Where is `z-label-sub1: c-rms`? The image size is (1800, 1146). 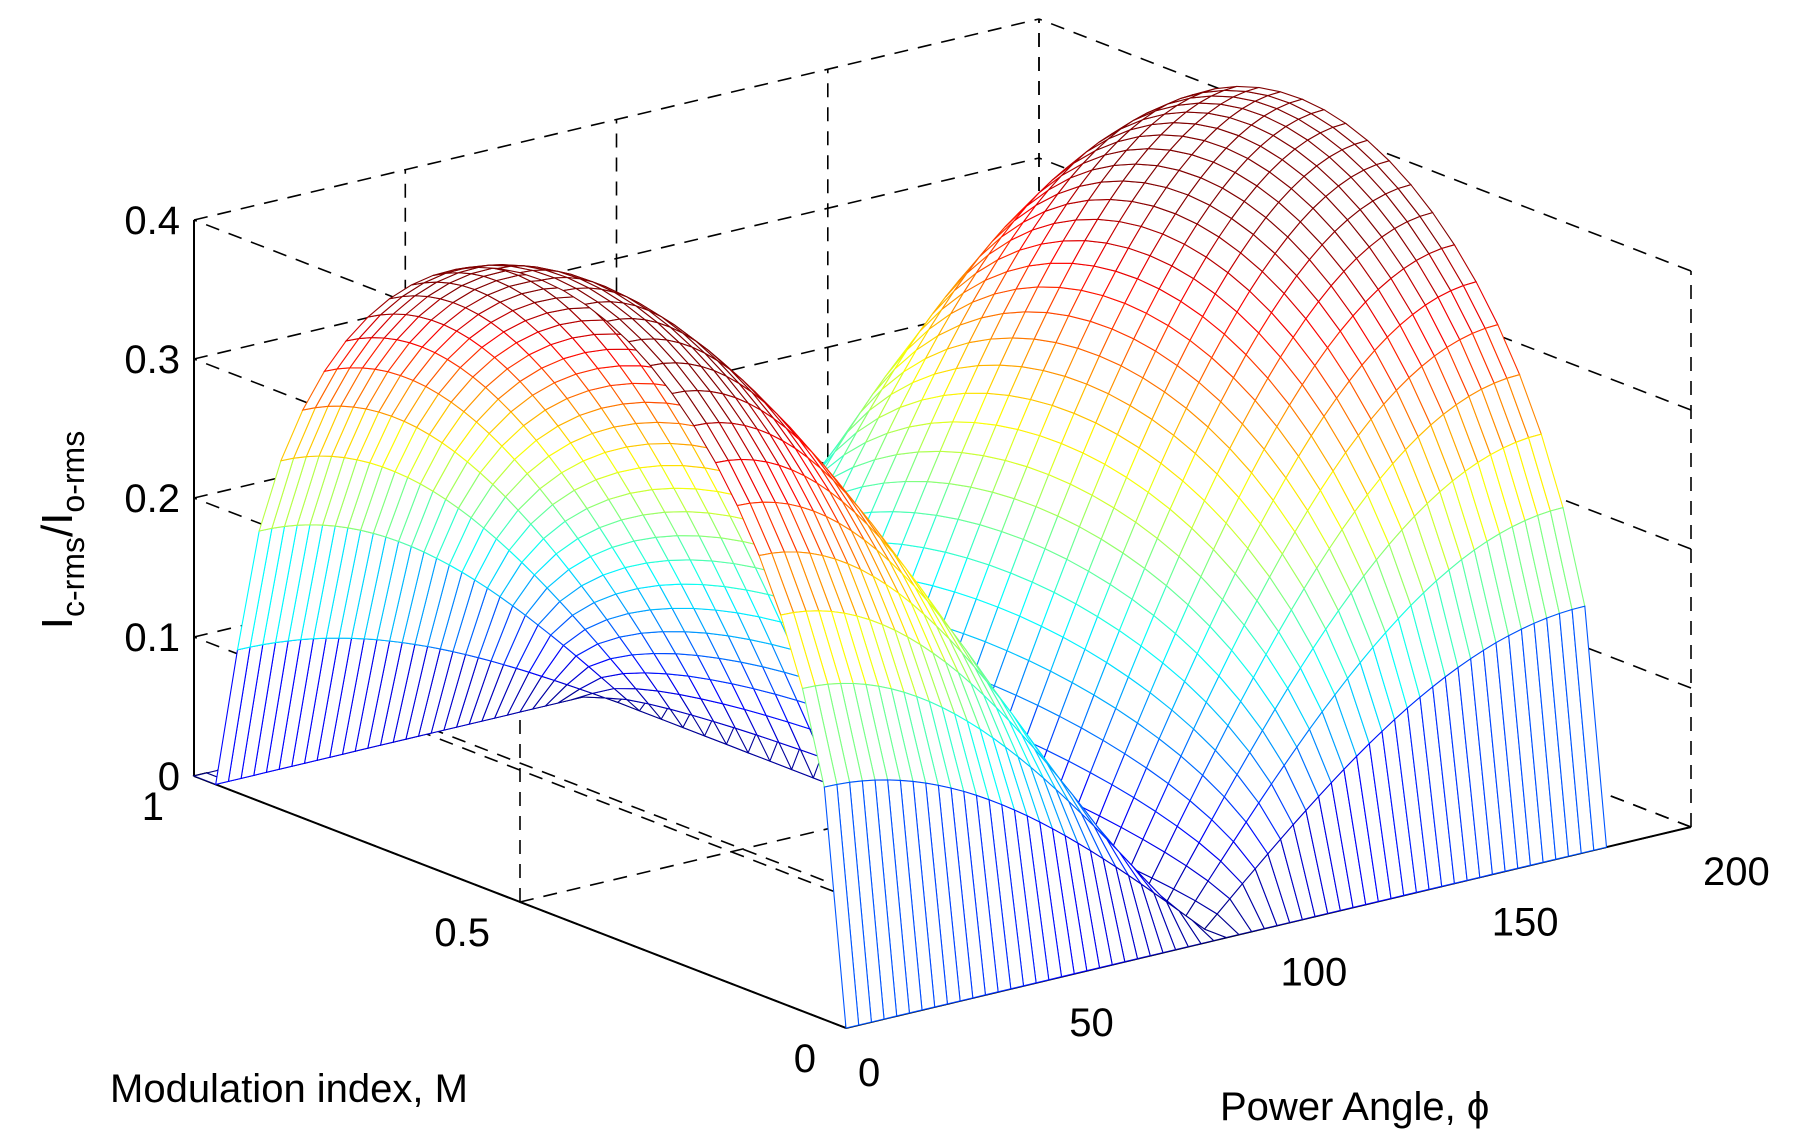
z-label-sub1: c-rms is located at coordinates (73, 577).